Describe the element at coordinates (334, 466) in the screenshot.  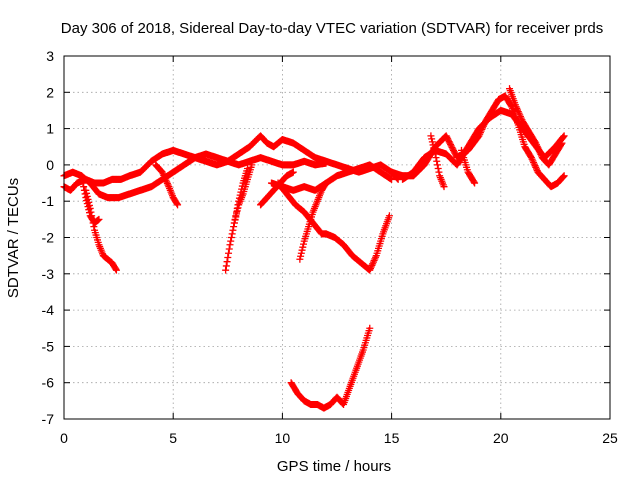
I see `x-axis-title: GPS time / hours` at that location.